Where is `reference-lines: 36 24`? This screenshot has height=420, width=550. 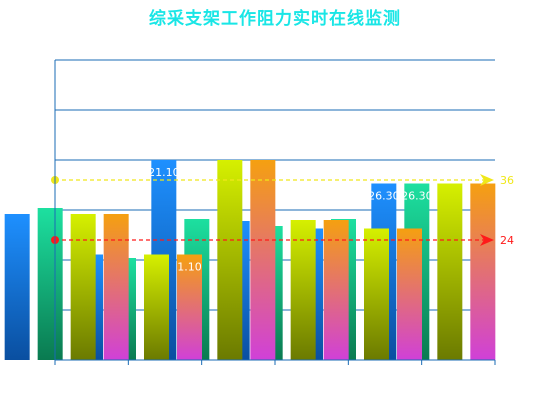 reference-lines: 36 24 is located at coordinates (282, 210).